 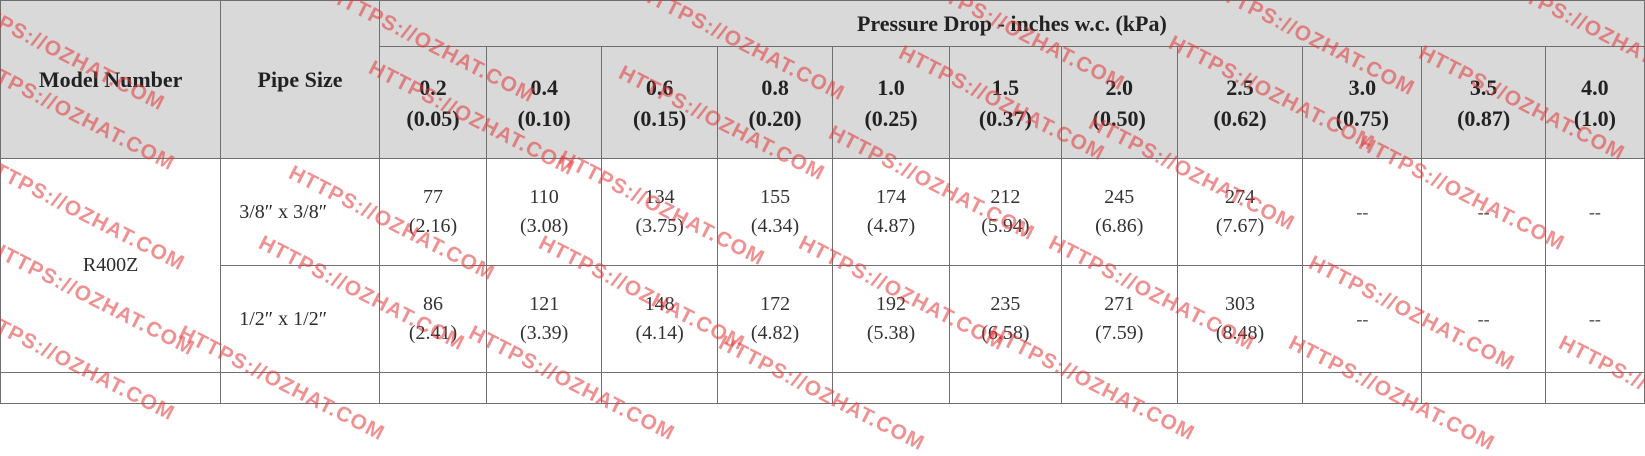 I want to click on kpa-value: (0.20), so click(x=775, y=118).